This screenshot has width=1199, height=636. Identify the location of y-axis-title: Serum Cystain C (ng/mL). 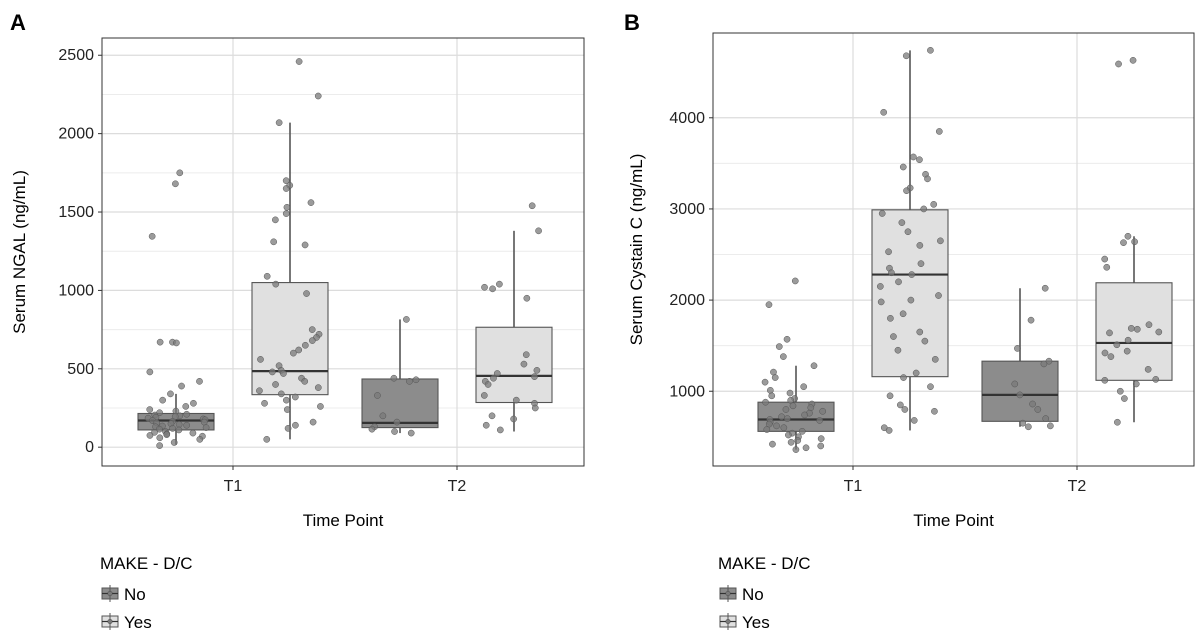
(636, 250).